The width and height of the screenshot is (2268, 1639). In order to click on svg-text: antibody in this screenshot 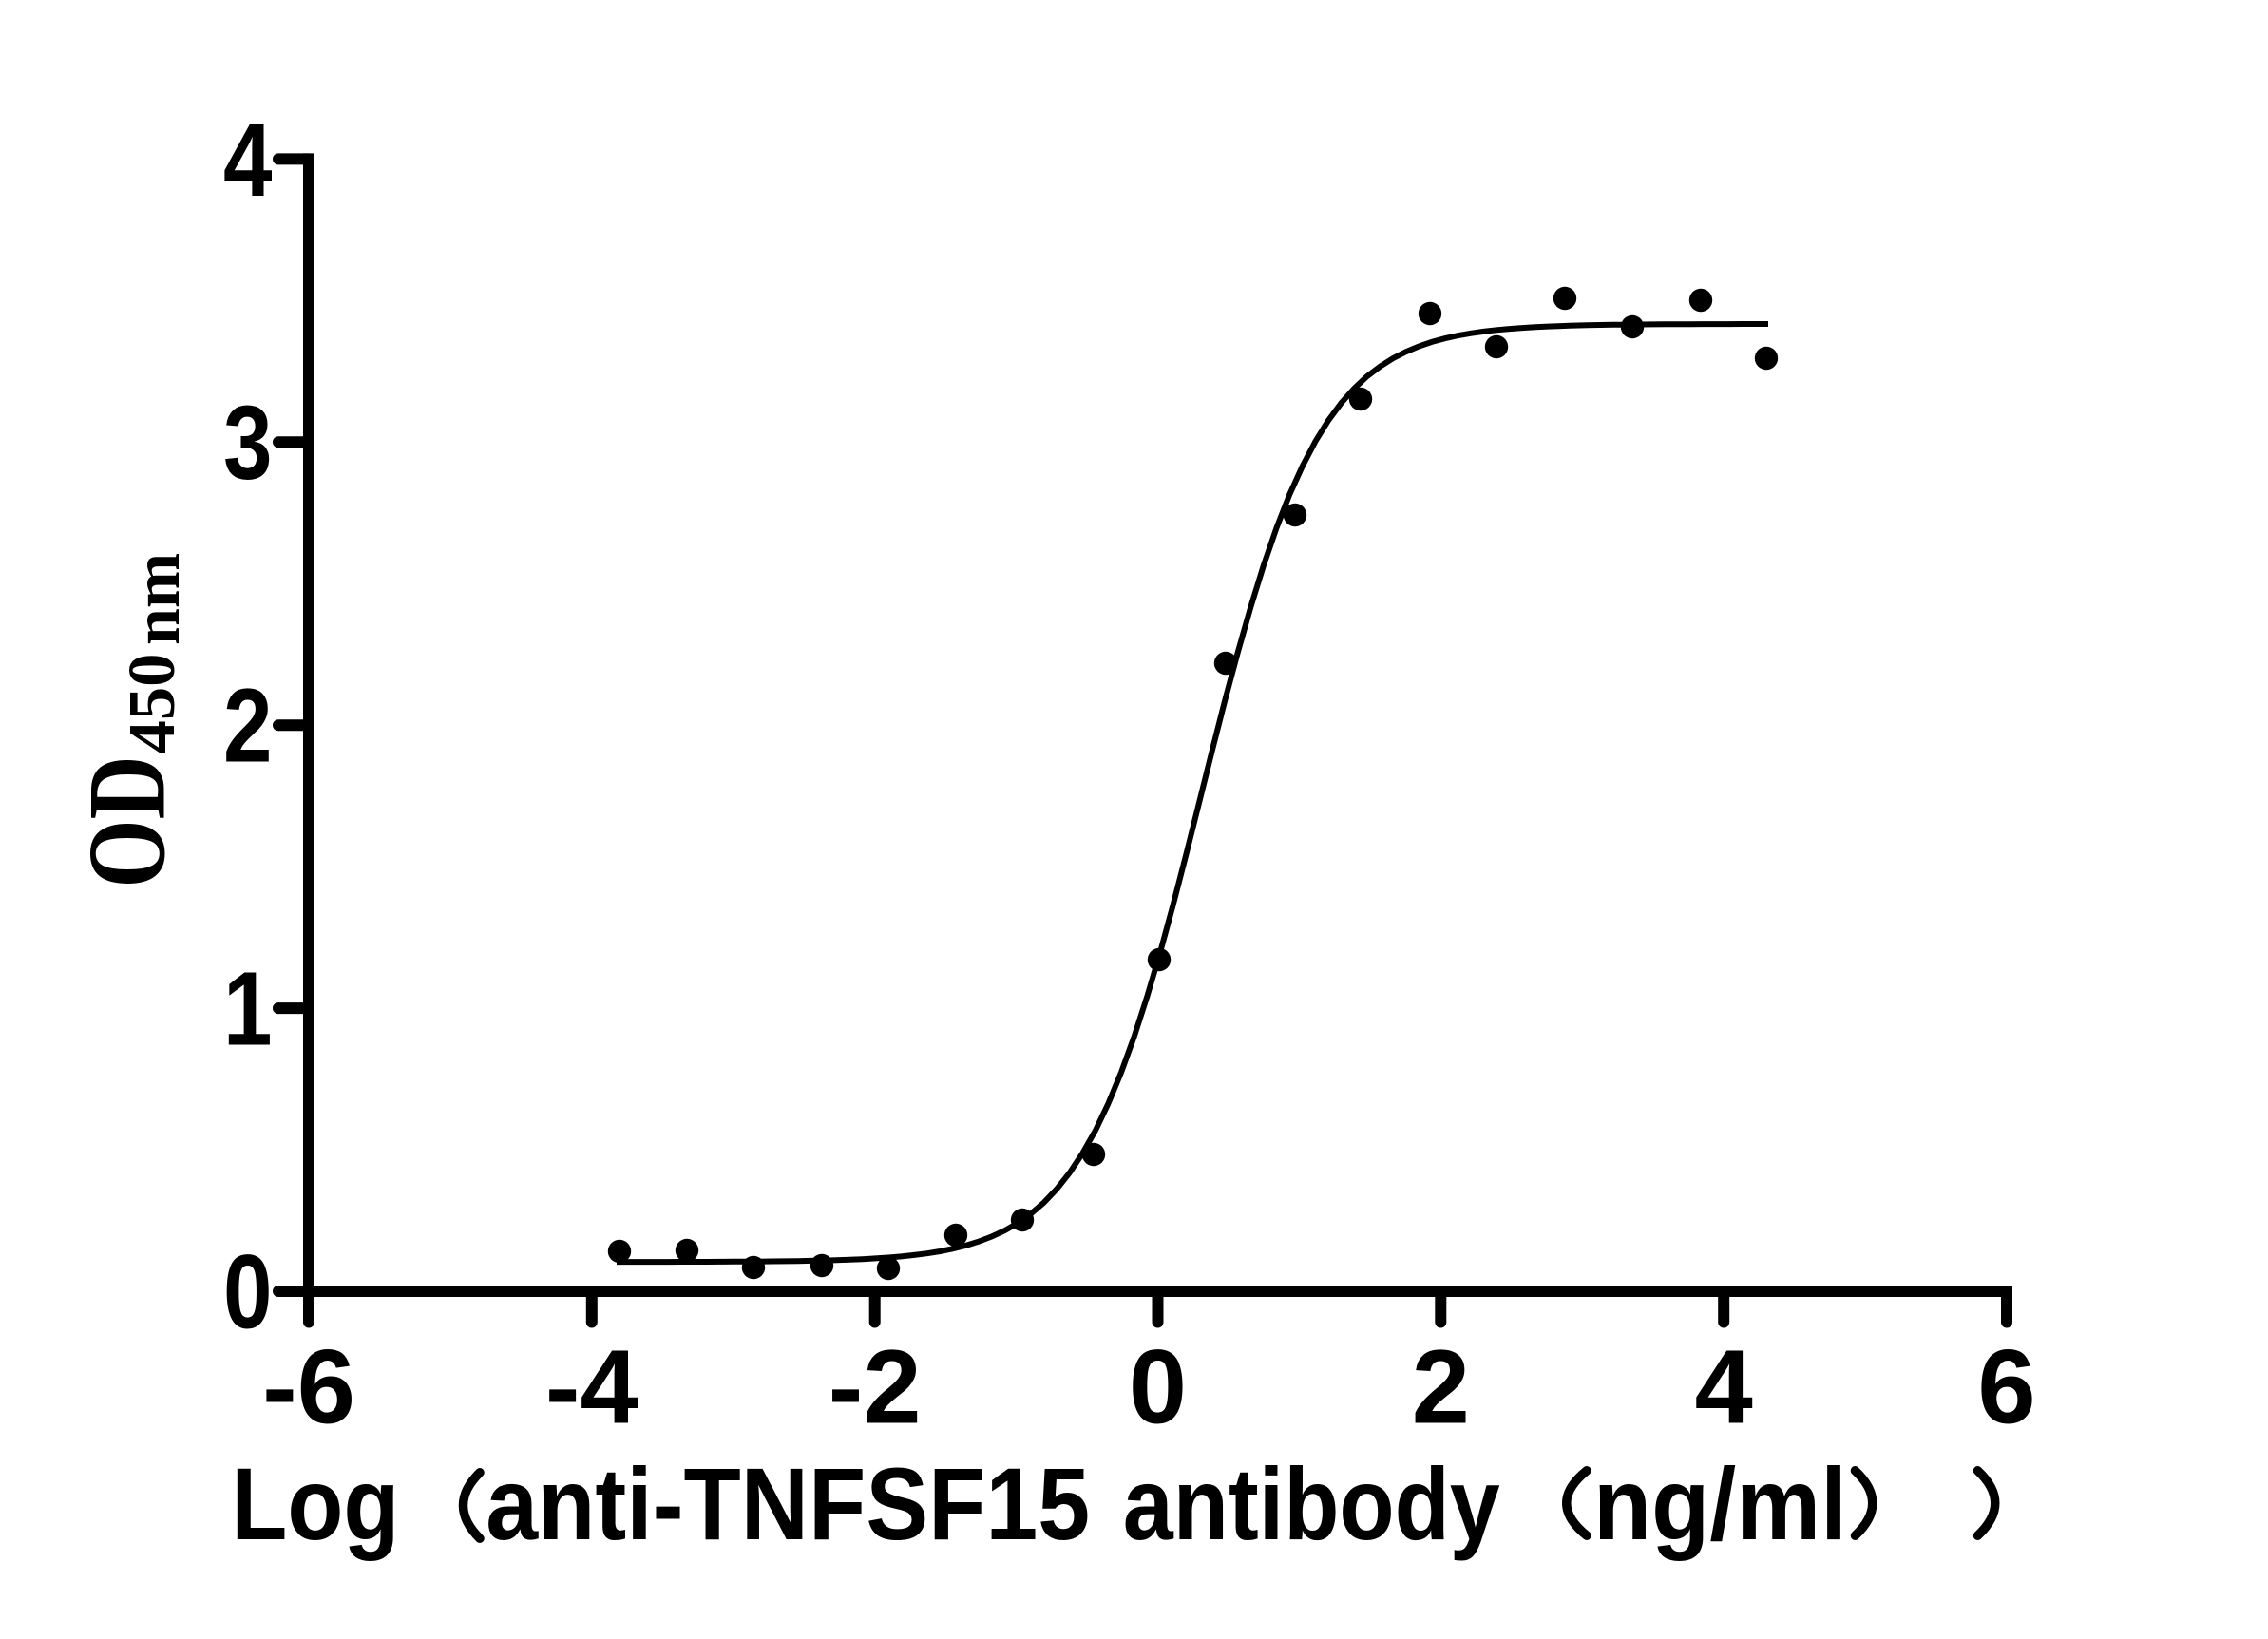, I will do `click(1312, 1504)`.